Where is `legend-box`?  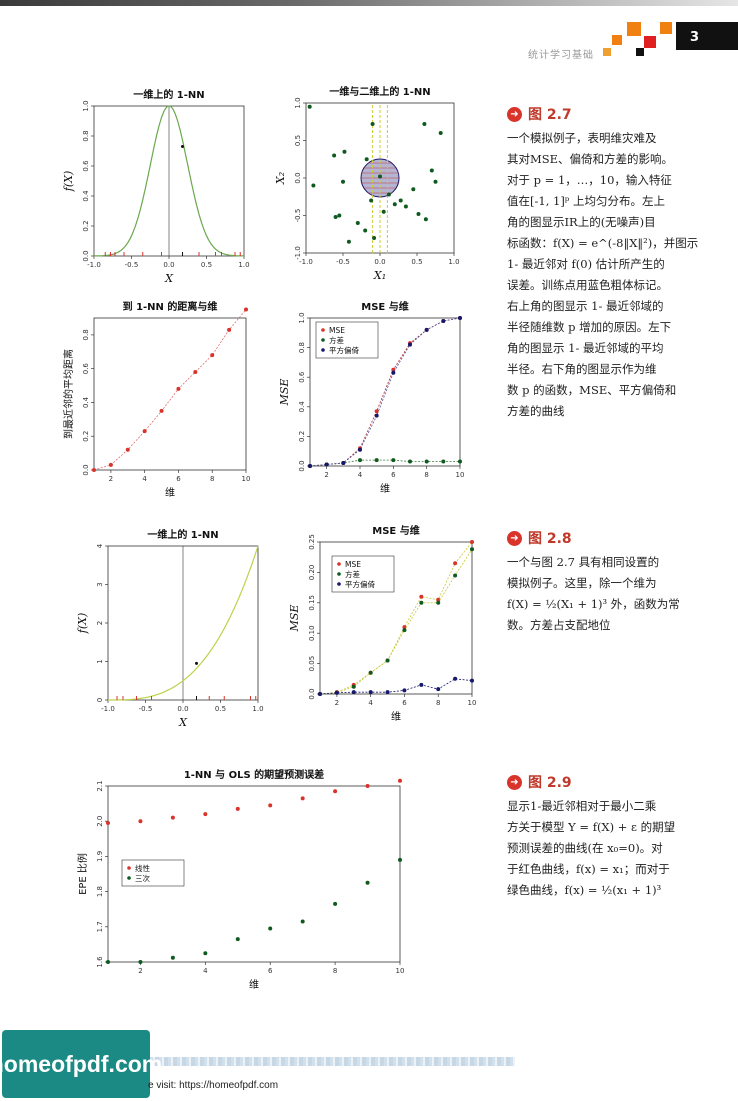 legend-box is located at coordinates (363, 574).